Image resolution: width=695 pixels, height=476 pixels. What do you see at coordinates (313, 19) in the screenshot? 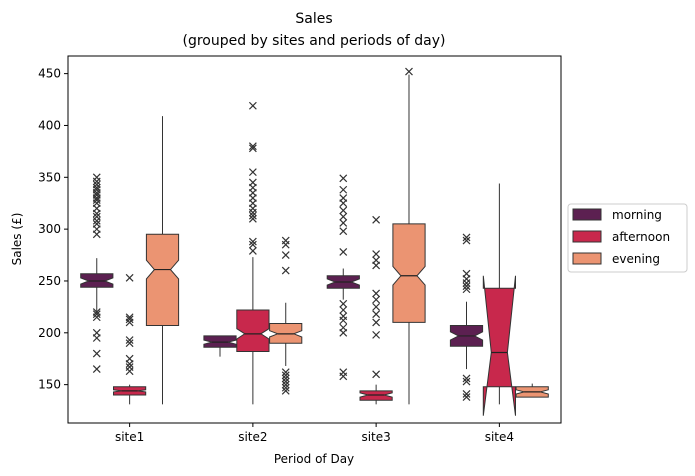
I see `chart-title-line1: Sales` at bounding box center [313, 19].